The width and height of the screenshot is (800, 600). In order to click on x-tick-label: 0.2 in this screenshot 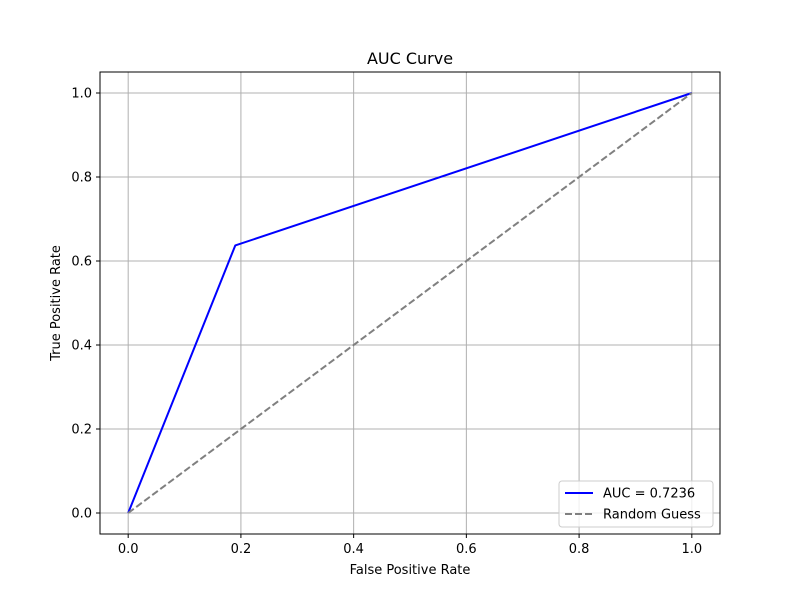, I will do `click(241, 549)`.